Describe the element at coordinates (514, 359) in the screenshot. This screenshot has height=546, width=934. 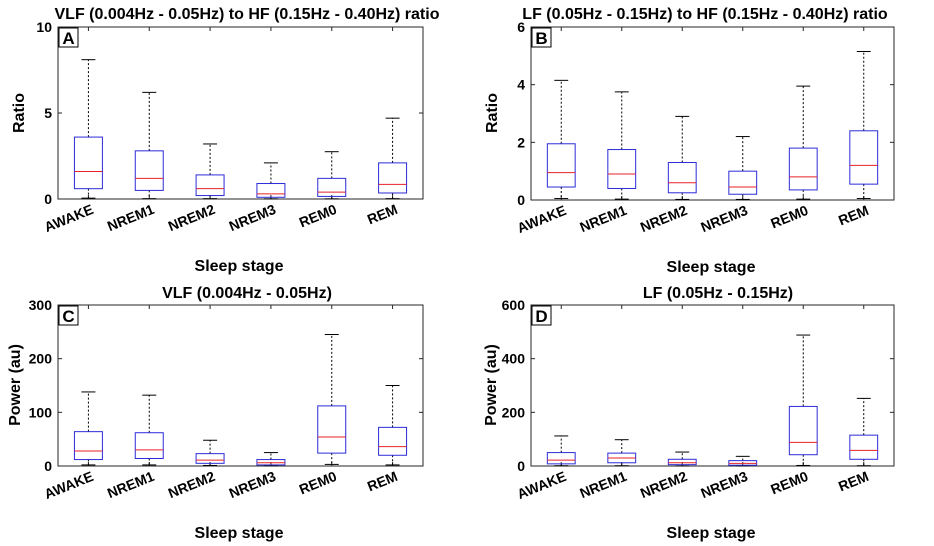
I see `y-tick-label: 400` at that location.